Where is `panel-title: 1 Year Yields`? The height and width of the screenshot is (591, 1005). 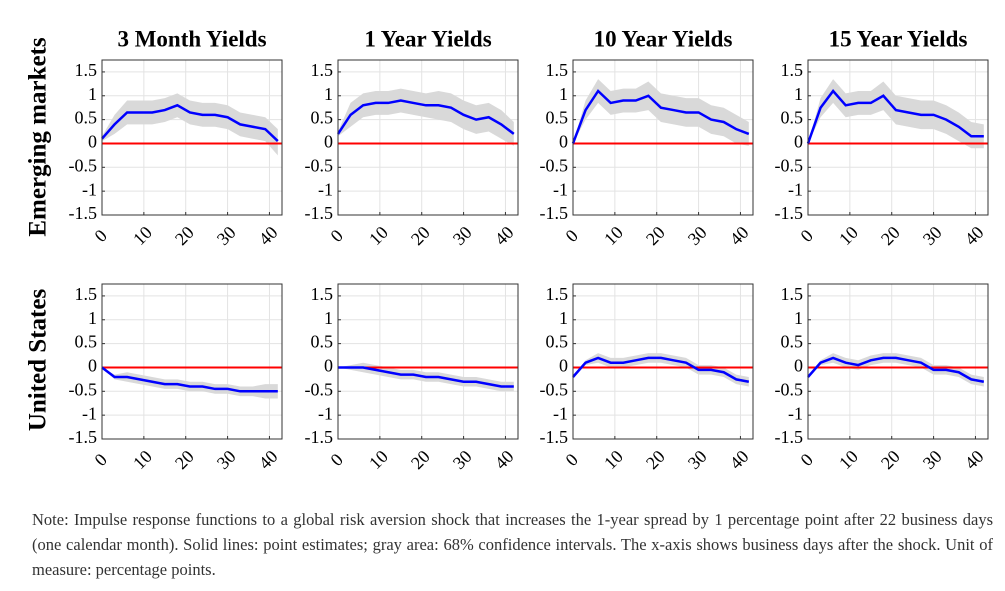 panel-title: 1 Year Yields is located at coordinates (427, 38).